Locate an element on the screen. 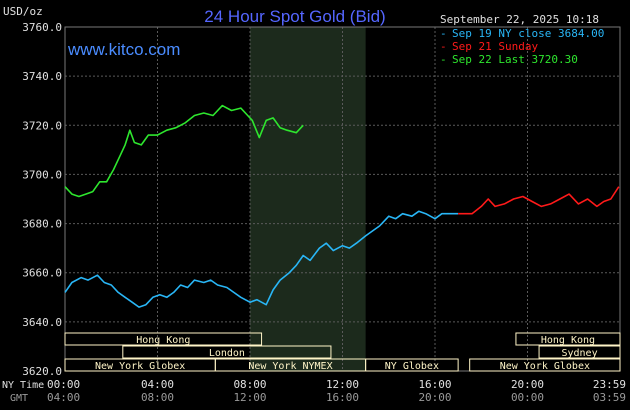 The image size is (630, 410). x-tick-label-gmt: 12:00 is located at coordinates (249, 397).